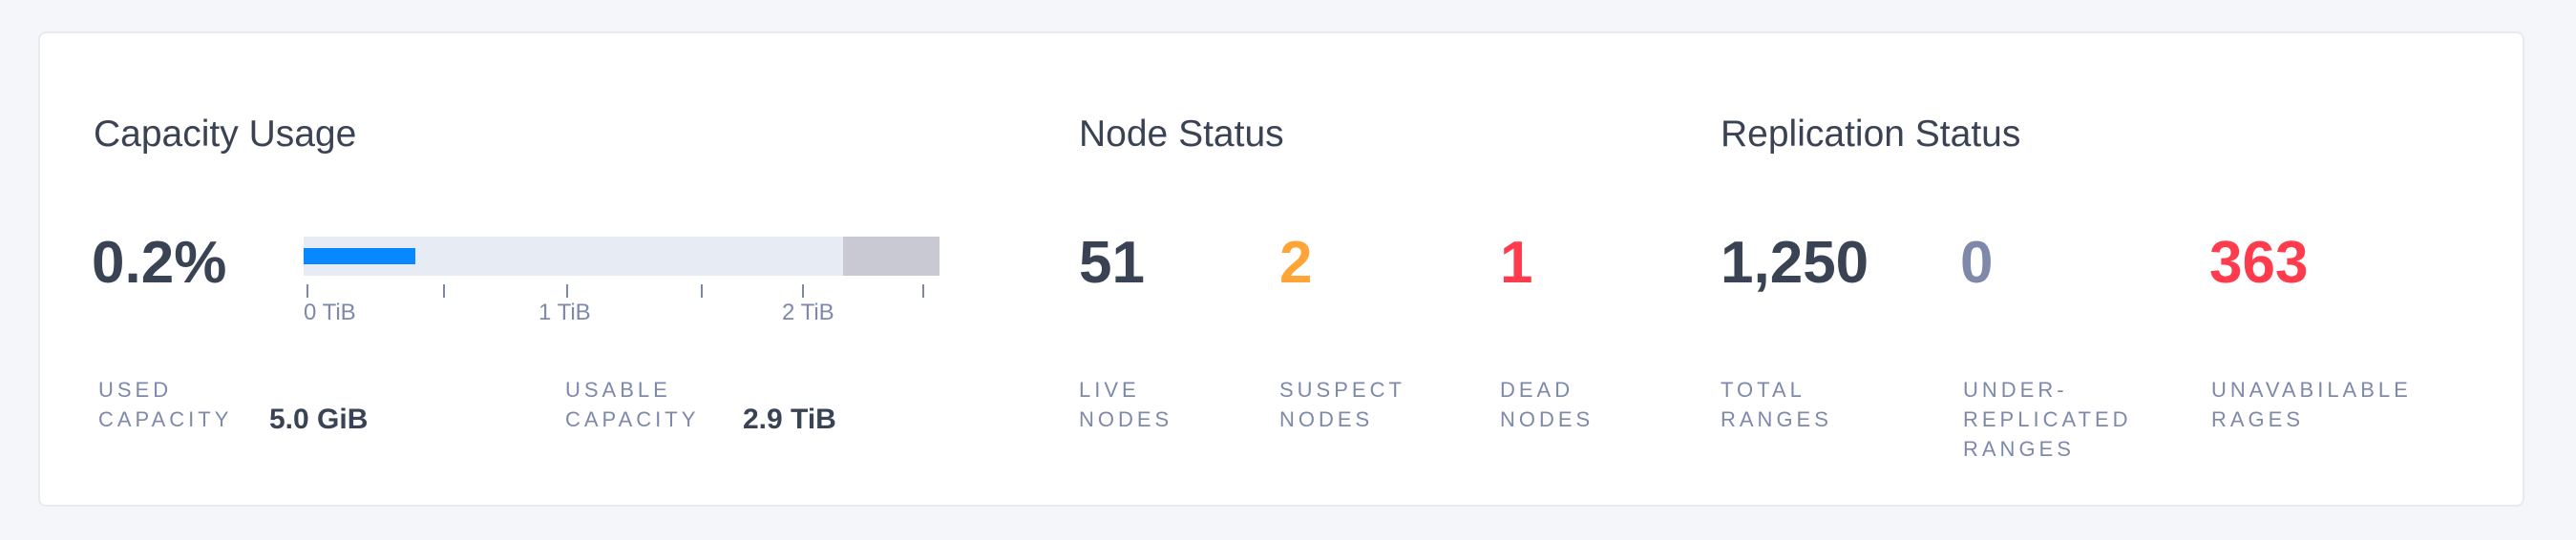  I want to click on axis-label: 0 TiB, so click(330, 312).